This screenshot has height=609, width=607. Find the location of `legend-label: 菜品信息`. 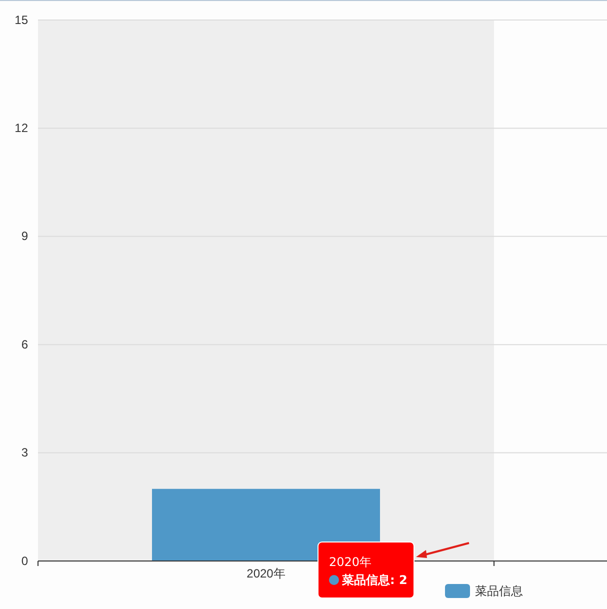

legend-label: 菜品信息 is located at coordinates (499, 591).